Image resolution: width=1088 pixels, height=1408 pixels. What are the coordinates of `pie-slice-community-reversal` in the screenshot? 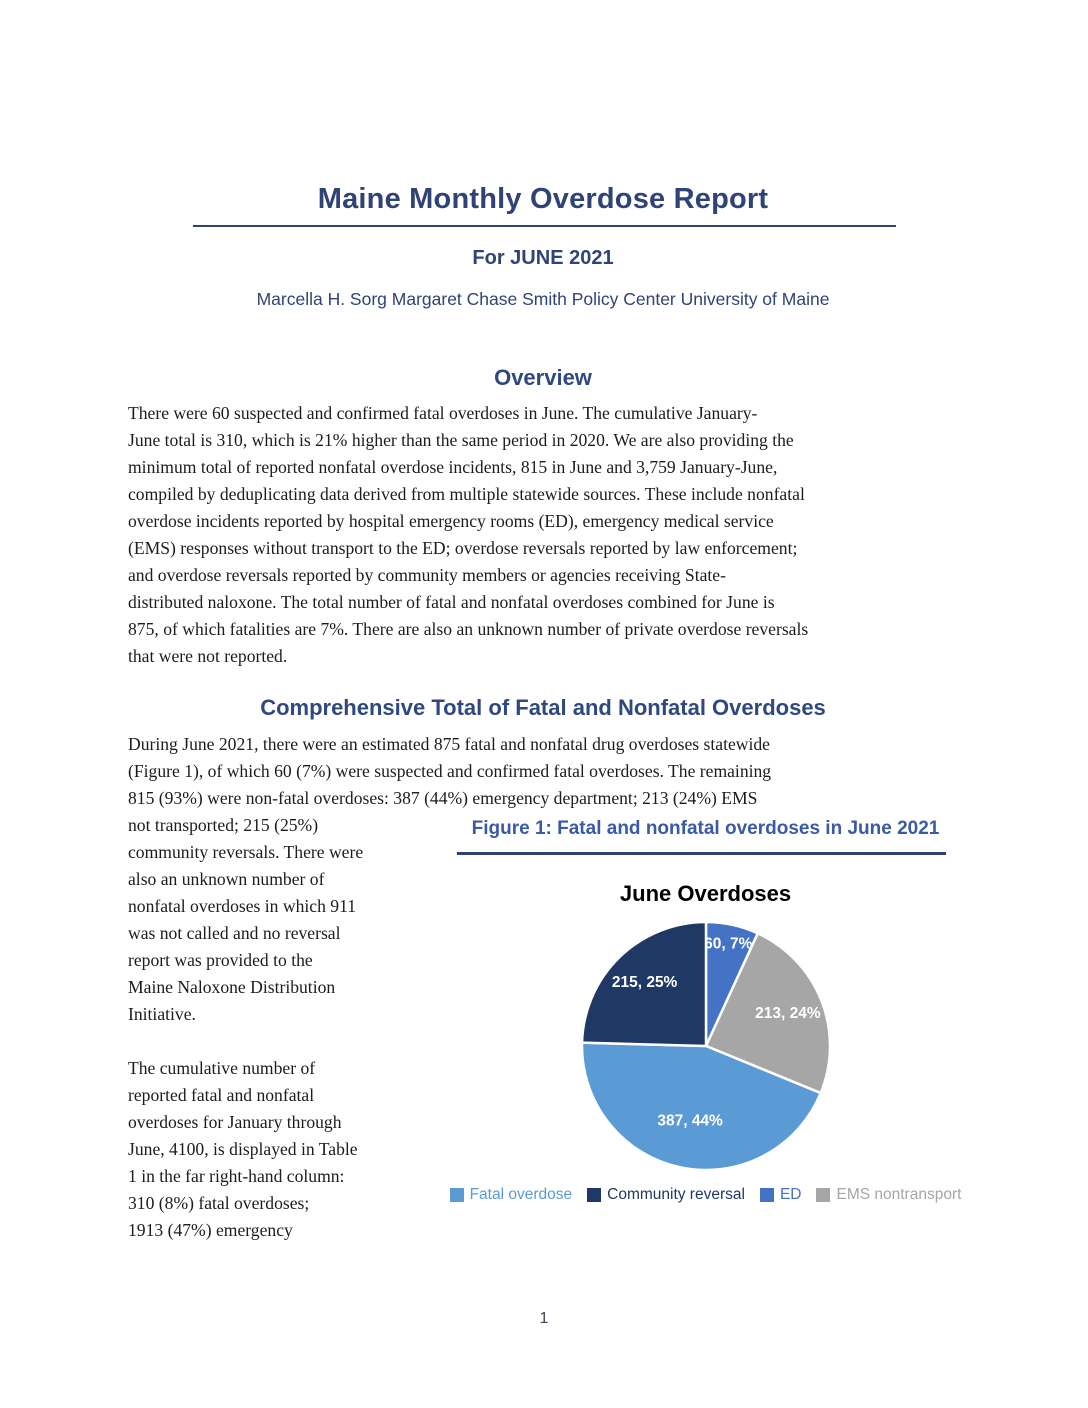 It's located at (643, 984).